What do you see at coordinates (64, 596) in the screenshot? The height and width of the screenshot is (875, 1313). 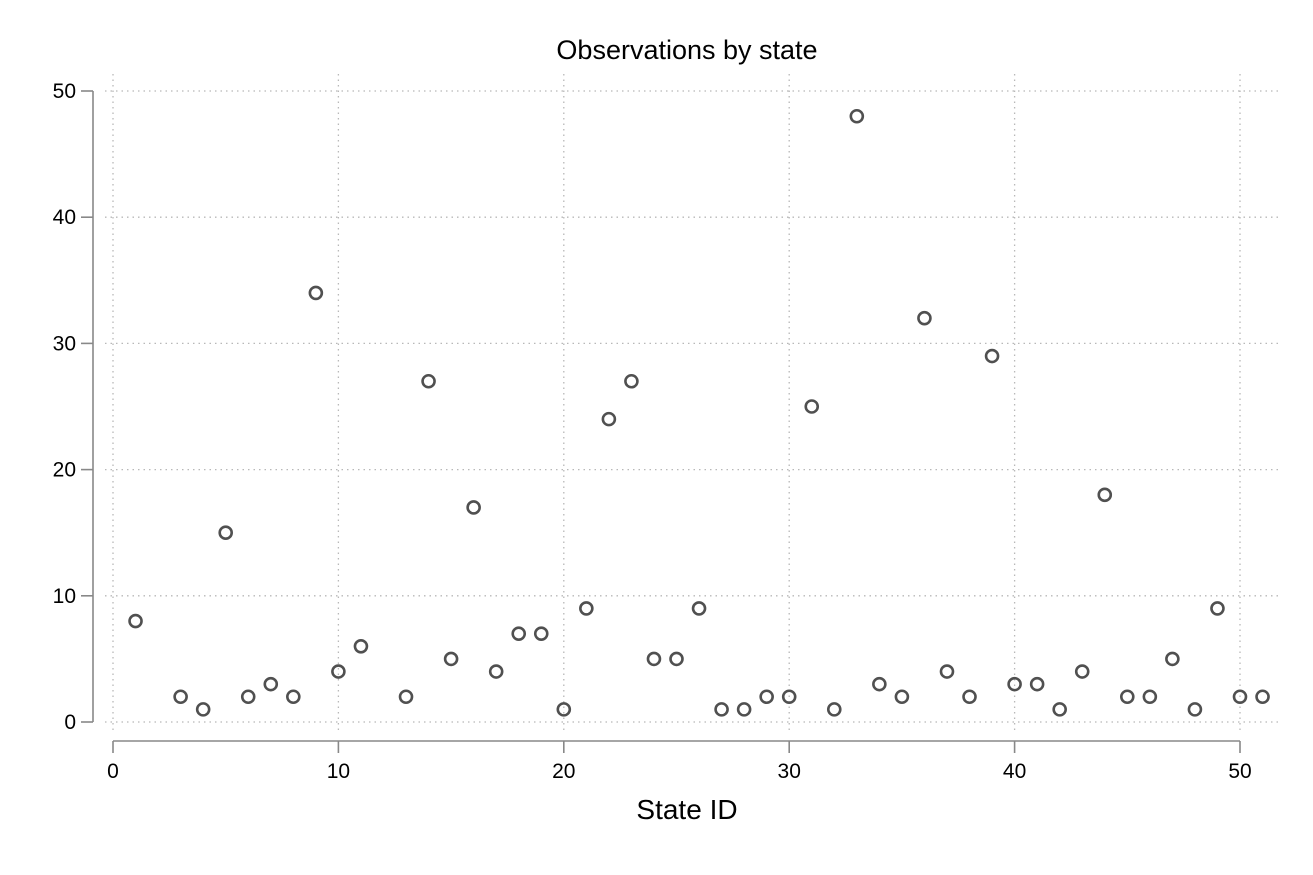 I see `y-tick-label: 10` at bounding box center [64, 596].